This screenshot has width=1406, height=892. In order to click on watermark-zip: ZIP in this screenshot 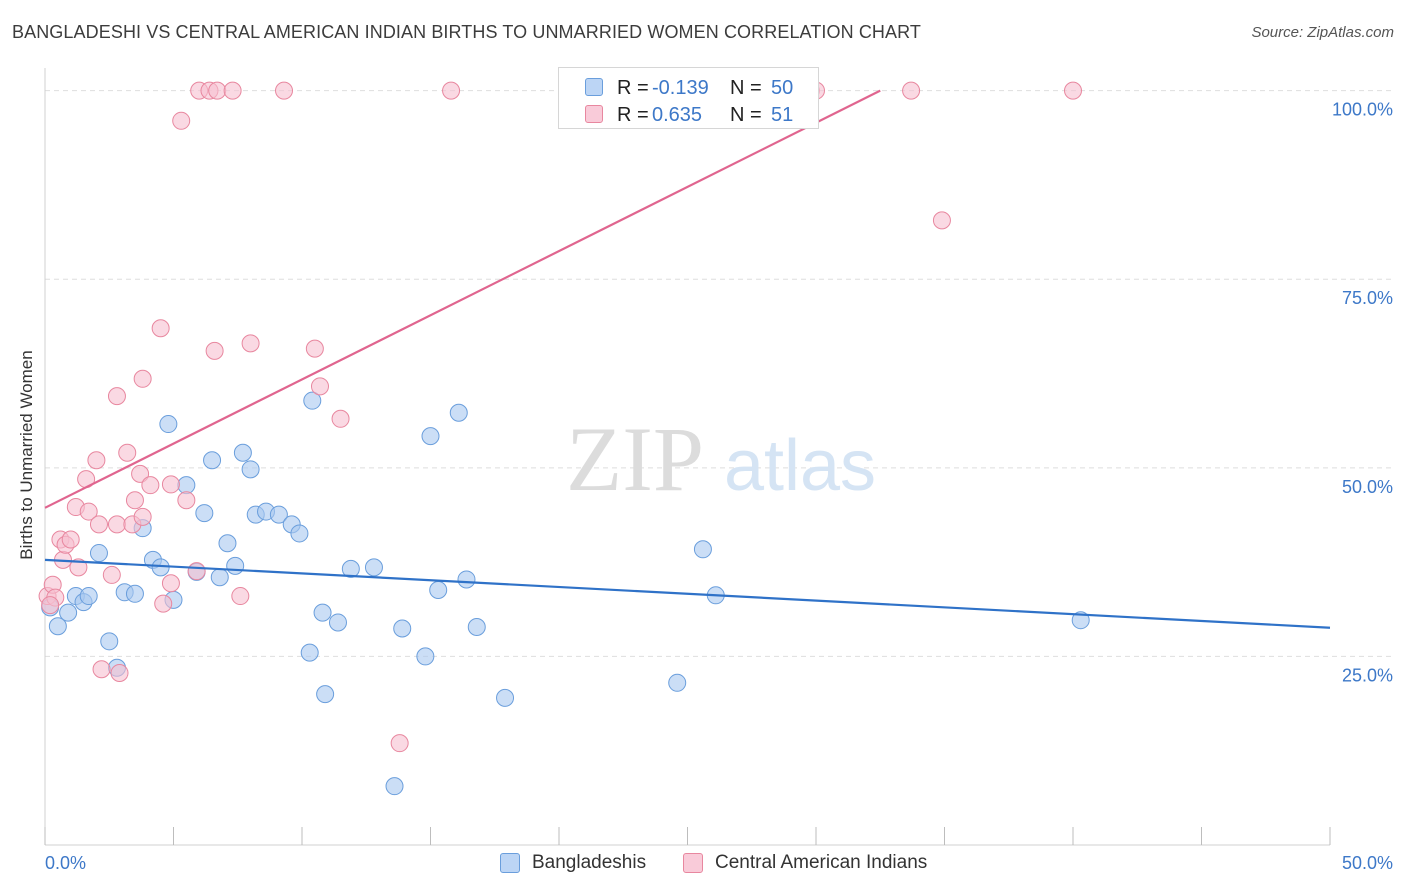, I will do `click(635, 459)`.